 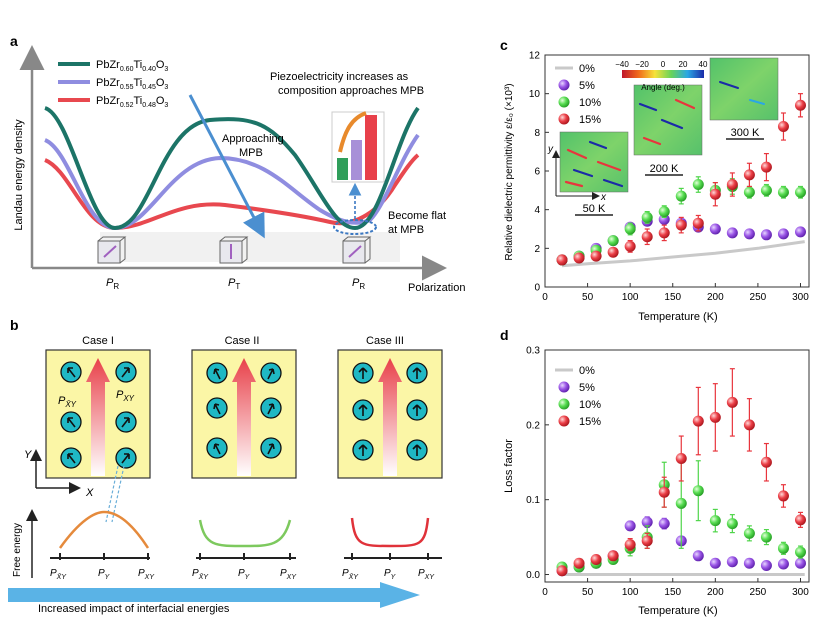 I want to click on panel-a-y-axis-label: Landau energy density, so click(x=19, y=175).